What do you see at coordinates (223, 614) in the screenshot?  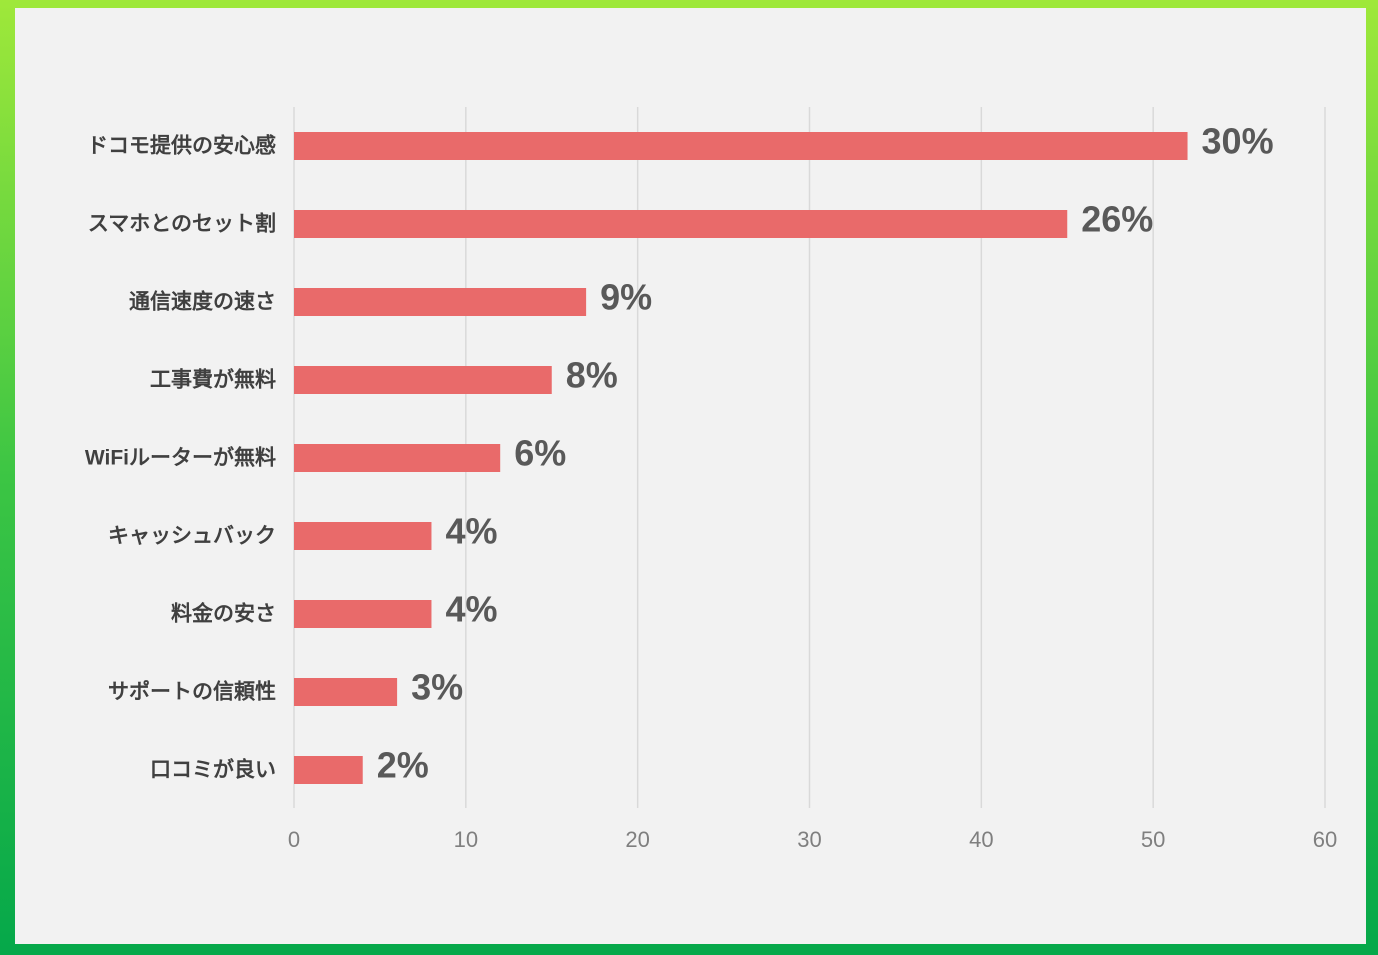 I see `y-tick-label: 料金の安さ` at bounding box center [223, 614].